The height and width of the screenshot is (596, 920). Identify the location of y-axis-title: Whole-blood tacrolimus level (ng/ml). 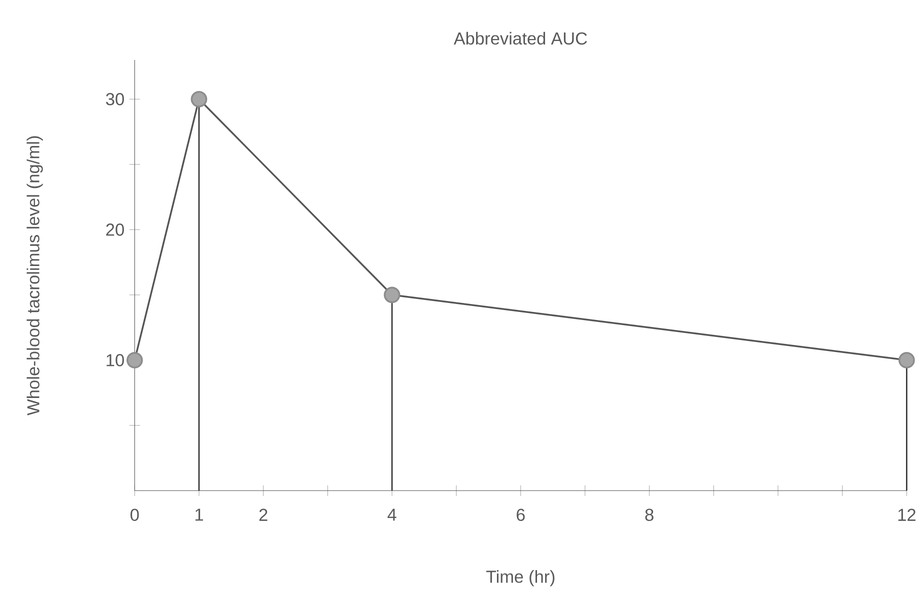
(34, 276).